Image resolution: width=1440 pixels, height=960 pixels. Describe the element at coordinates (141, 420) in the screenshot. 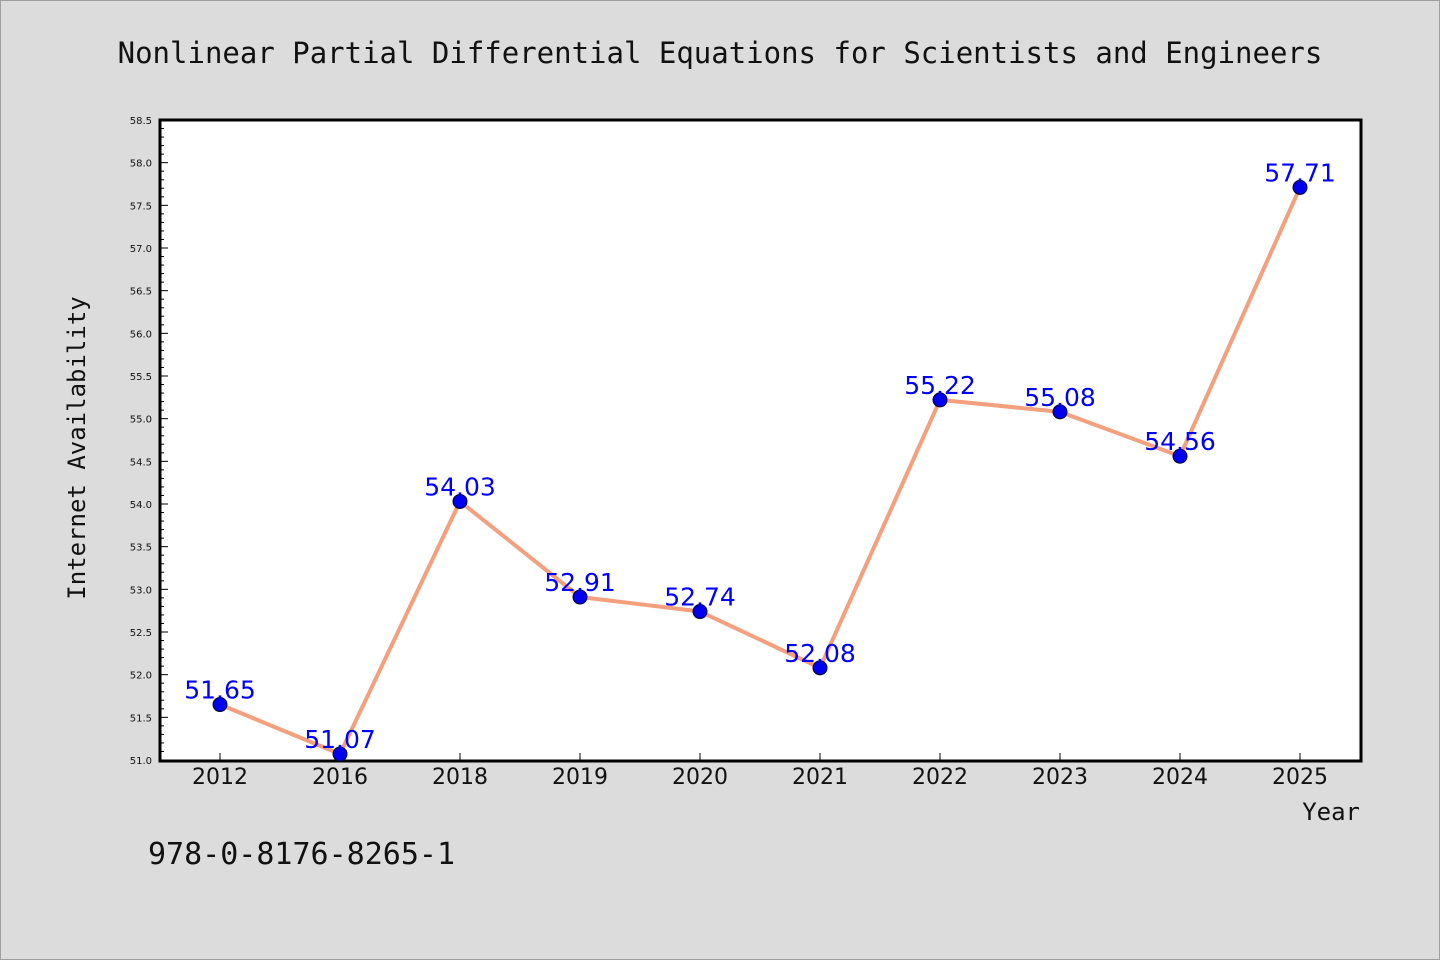

I see `y-tick-label: 55.0` at that location.